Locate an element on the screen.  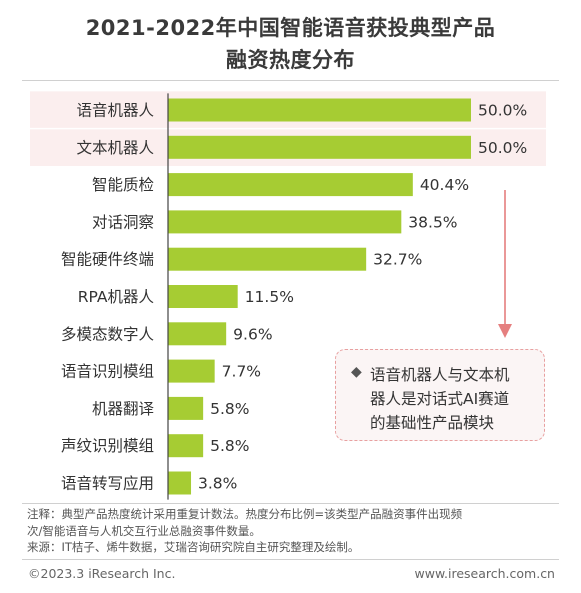
top-divider is located at coordinates (290, 80).